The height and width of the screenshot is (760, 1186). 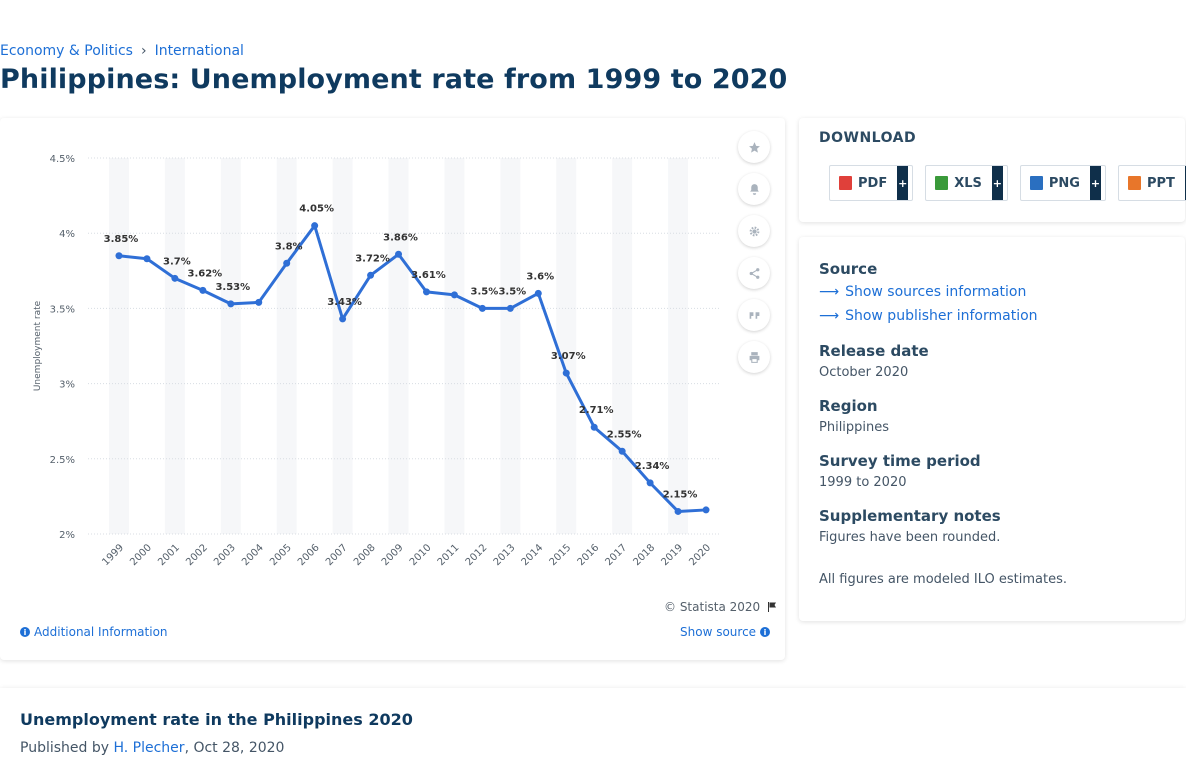 I want to click on y-tick-label: 2%, so click(x=67, y=535).